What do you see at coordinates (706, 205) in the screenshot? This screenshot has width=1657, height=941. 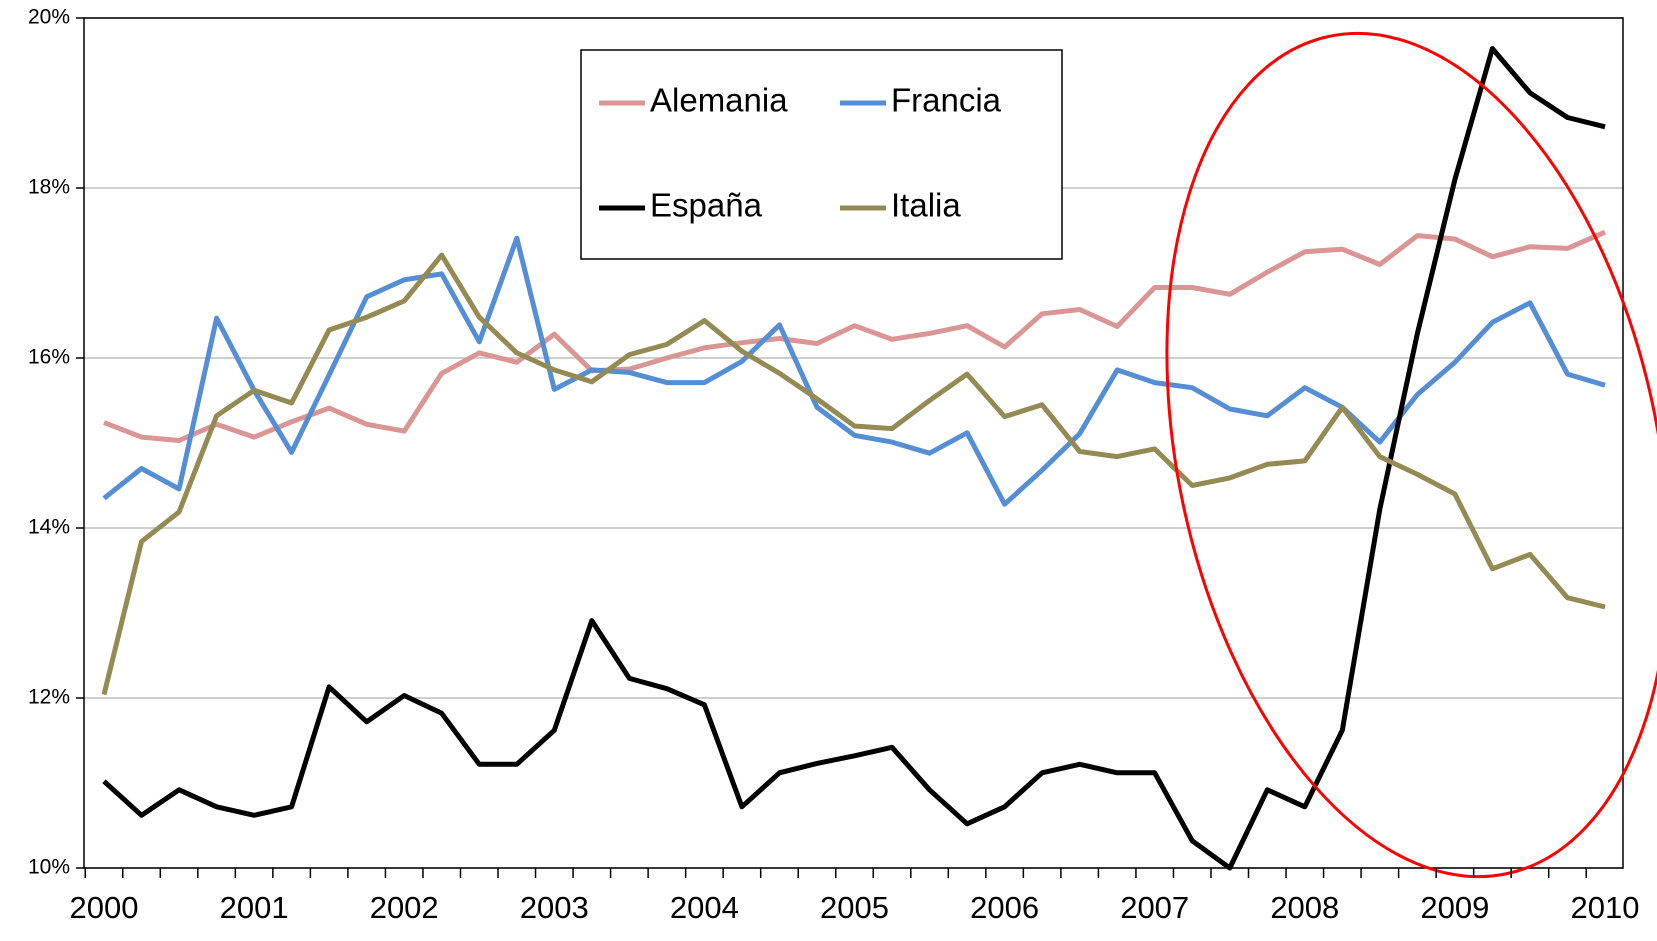 I see `legend-label: España` at bounding box center [706, 205].